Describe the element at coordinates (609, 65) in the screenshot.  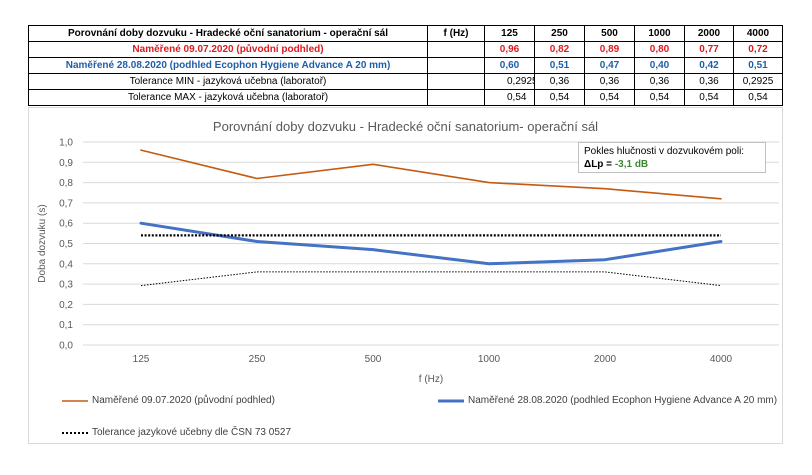
I see `value-cell: 0,47` at that location.